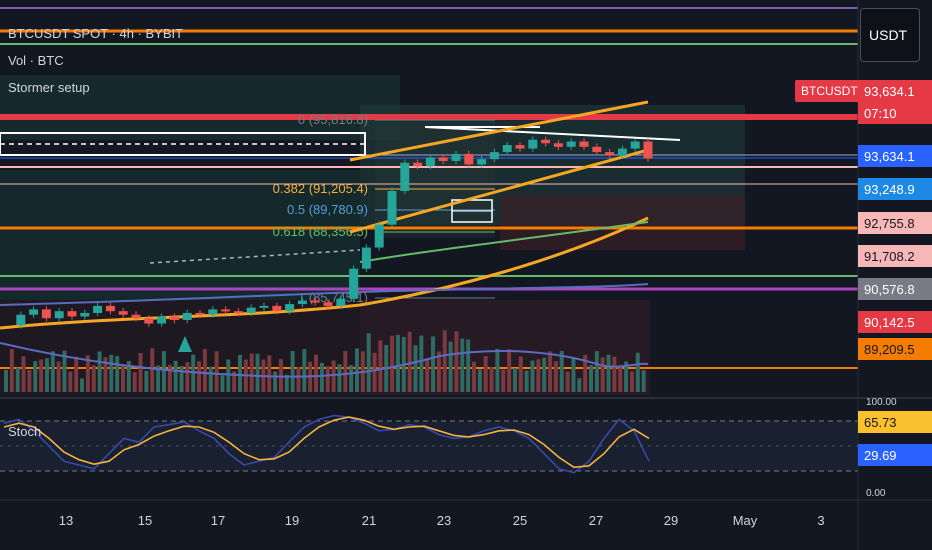 The height and width of the screenshot is (550, 932). What do you see at coordinates (49, 87) in the screenshot?
I see `stormer-setup-legend: Stormer setup` at bounding box center [49, 87].